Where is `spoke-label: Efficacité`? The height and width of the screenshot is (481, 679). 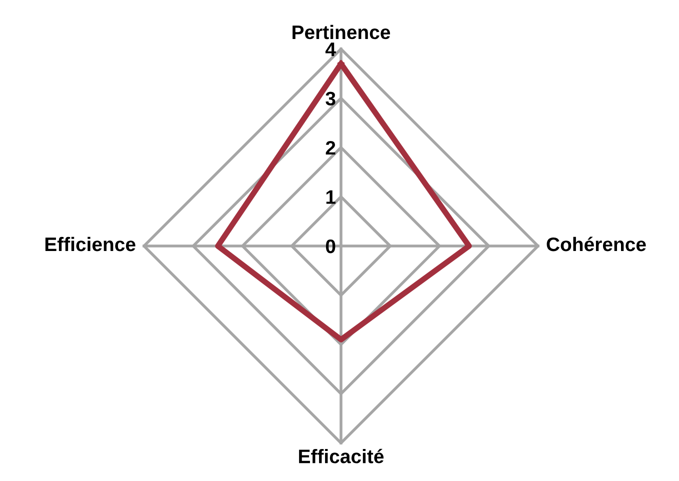
spoke-label: Efficacité is located at coordinates (341, 456).